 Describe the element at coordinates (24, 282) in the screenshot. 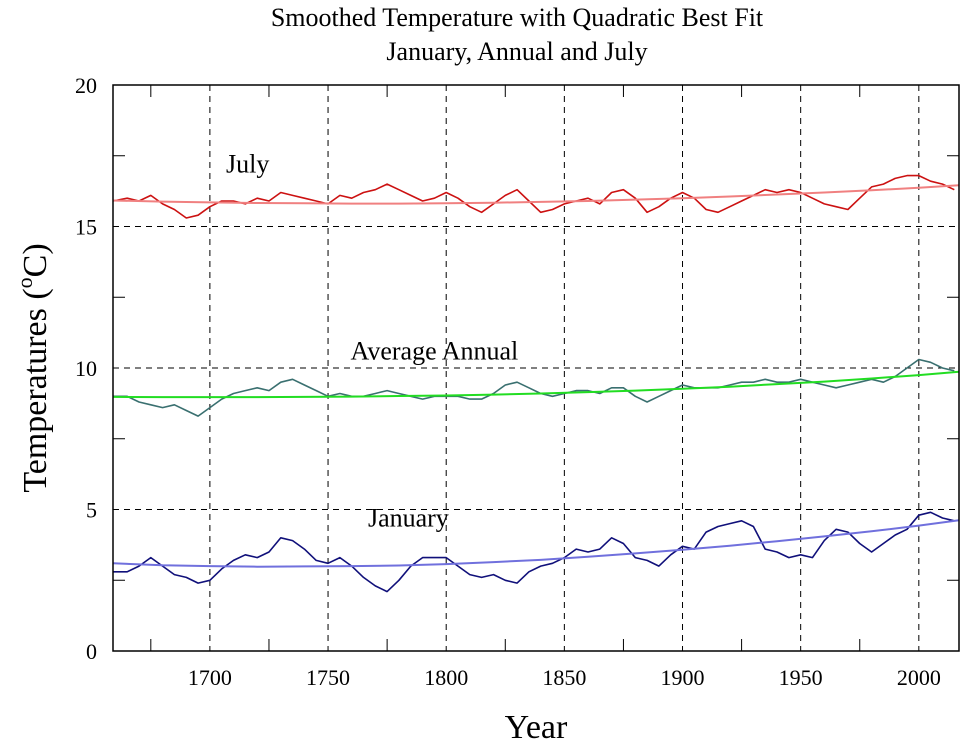

I see `y-axis-label-sup: o` at that location.